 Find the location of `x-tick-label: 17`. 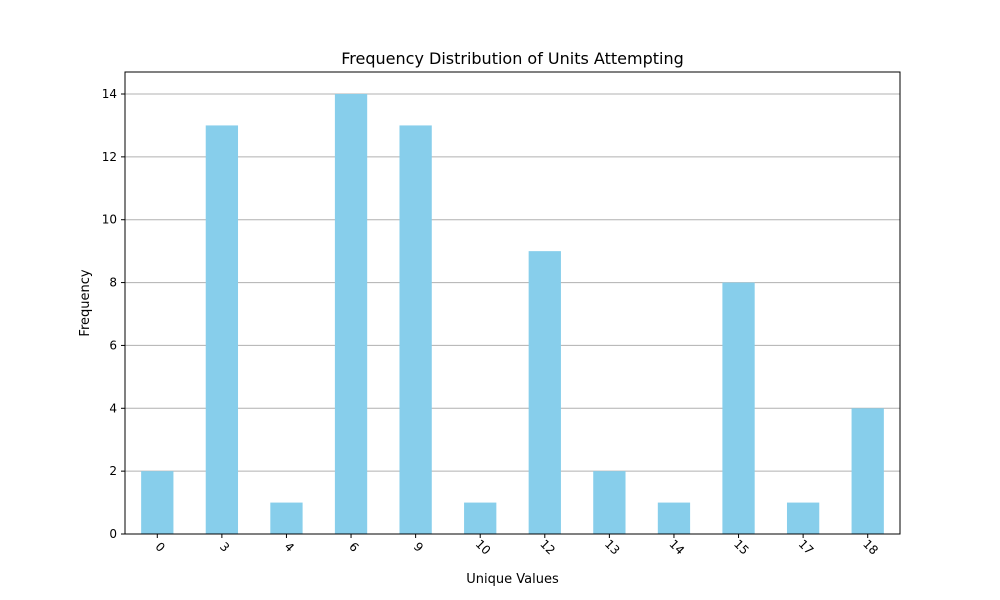

x-tick-label: 17 is located at coordinates (806, 547).